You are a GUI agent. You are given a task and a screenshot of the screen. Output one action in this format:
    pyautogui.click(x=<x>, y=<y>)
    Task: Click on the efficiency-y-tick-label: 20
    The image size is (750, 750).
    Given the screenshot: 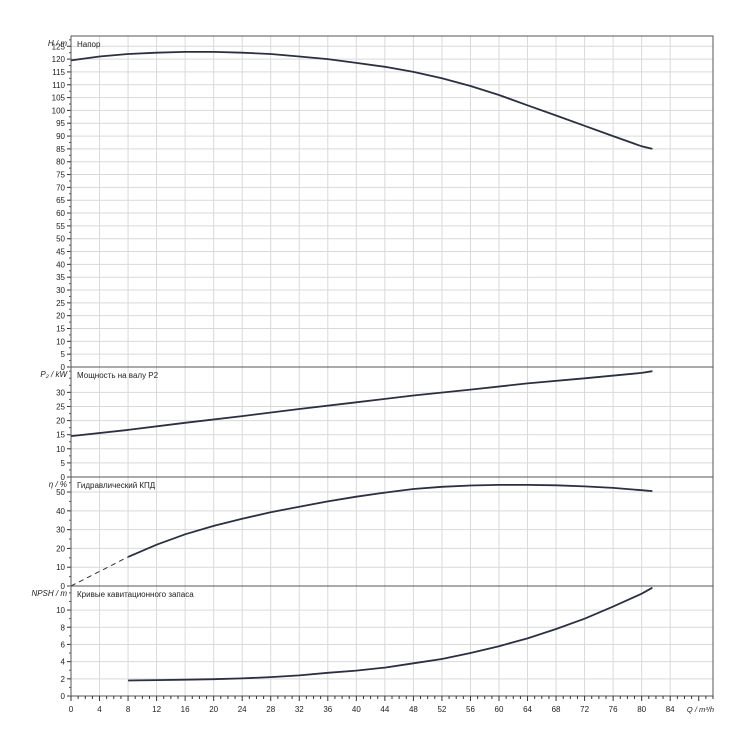 What is the action you would take?
    pyautogui.click(x=60, y=548)
    